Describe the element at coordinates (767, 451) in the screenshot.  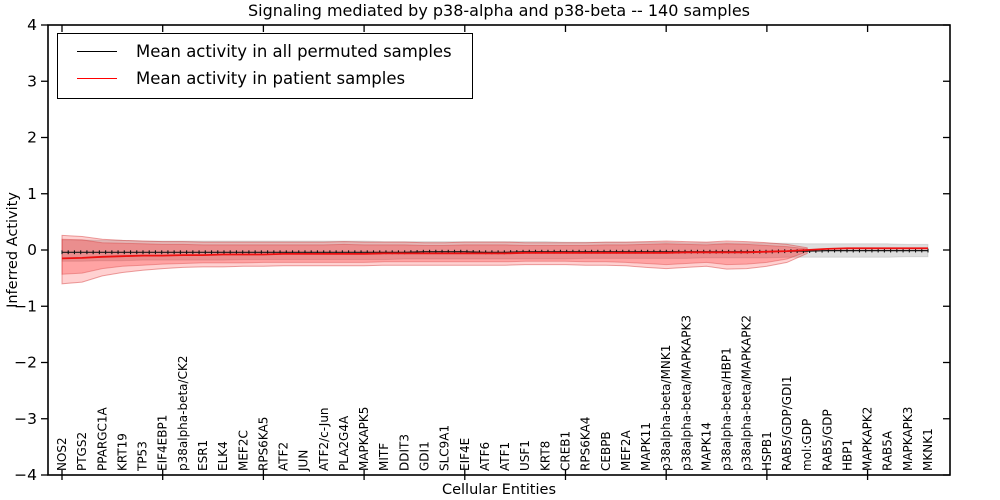
I see `svg-text: HSPB1` at that location.